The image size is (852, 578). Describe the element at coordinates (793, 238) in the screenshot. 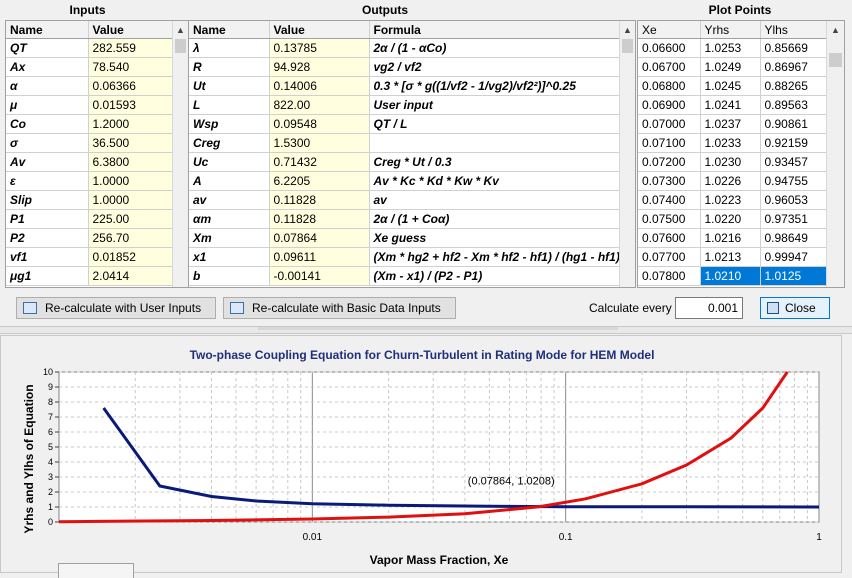

I see `point-ylhs: 0.98649` at that location.